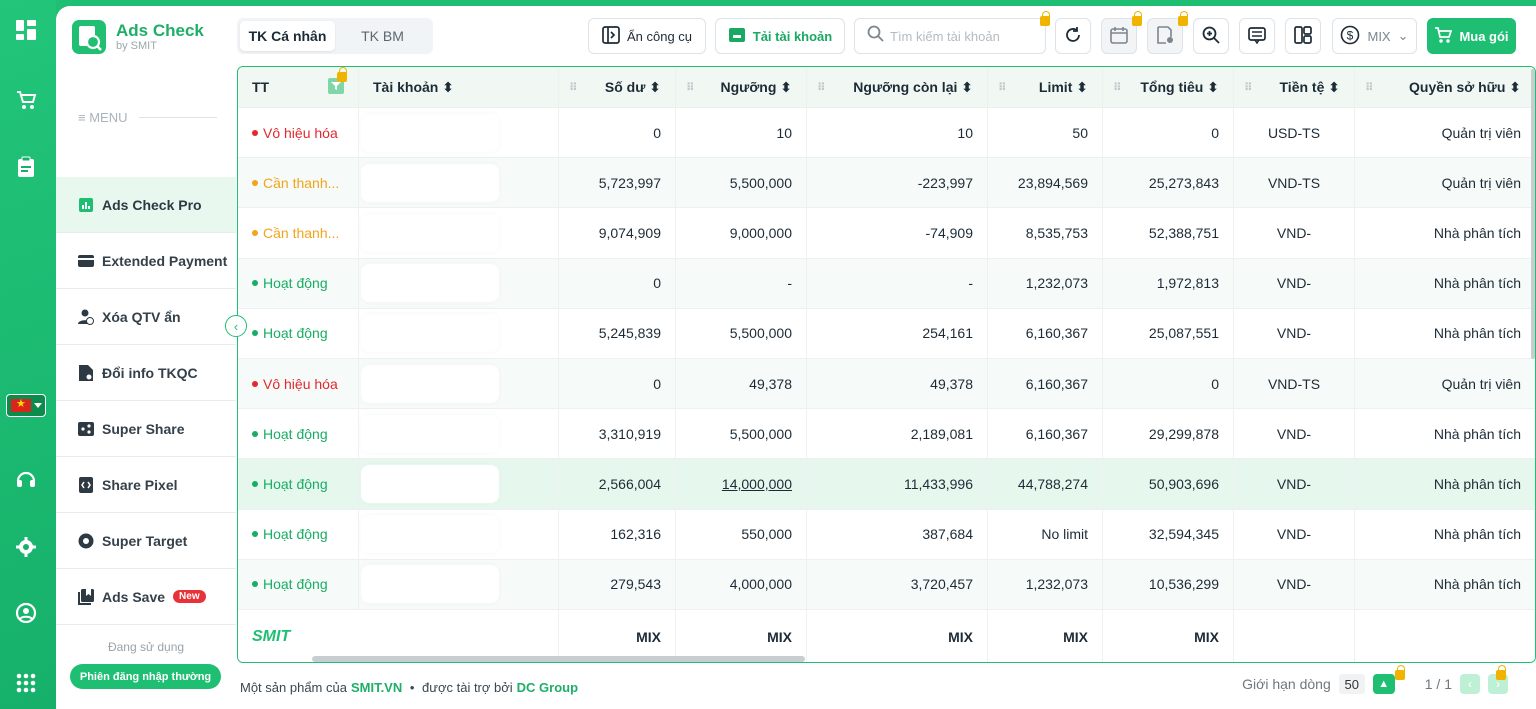 This screenshot has height=709, width=1536. What do you see at coordinates (886, 133) in the screenshot?
I see `table-row: Vô hiệu hóa 0 10 10 50 0 USD-TS Quản trị viên` at bounding box center [886, 133].